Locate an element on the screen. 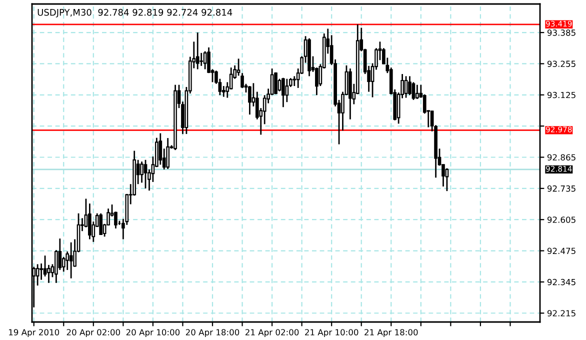 The image size is (586, 340). y-tick-label: 92.215 is located at coordinates (561, 313).